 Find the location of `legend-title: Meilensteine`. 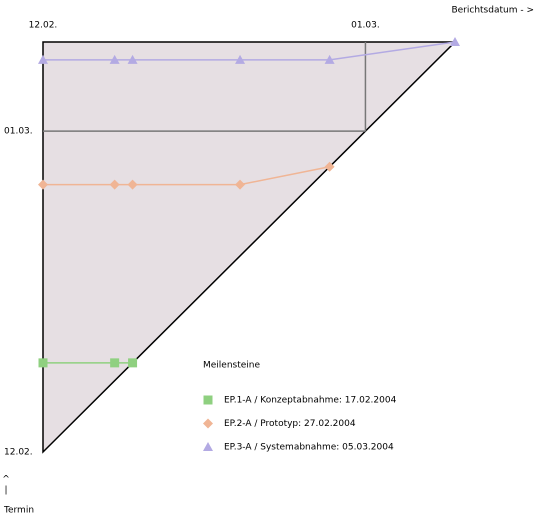

legend-title: Meilensteine is located at coordinates (232, 366).